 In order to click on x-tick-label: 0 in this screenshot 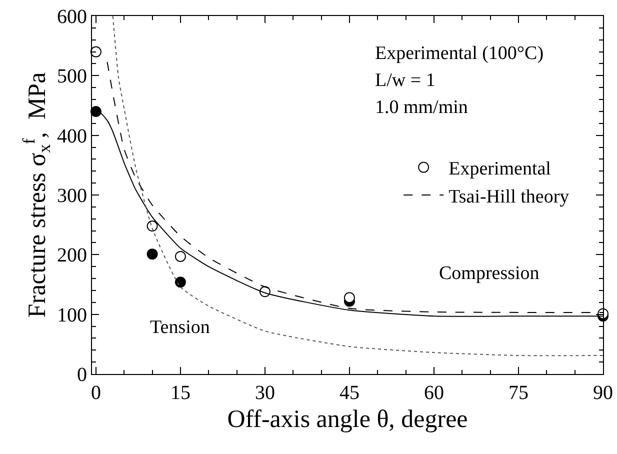, I will do `click(95, 393)`.